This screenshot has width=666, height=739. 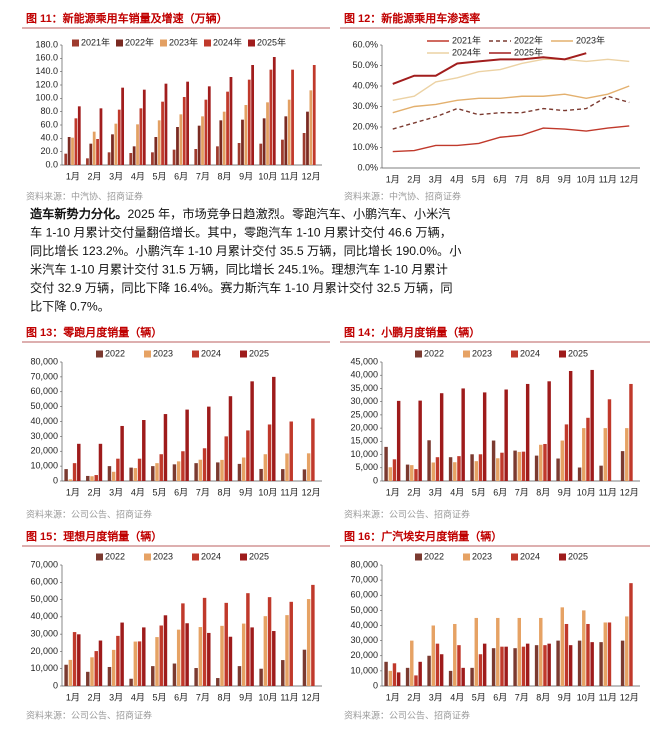 I want to click on y-tick-label: 60.0%, so click(x=365, y=44).